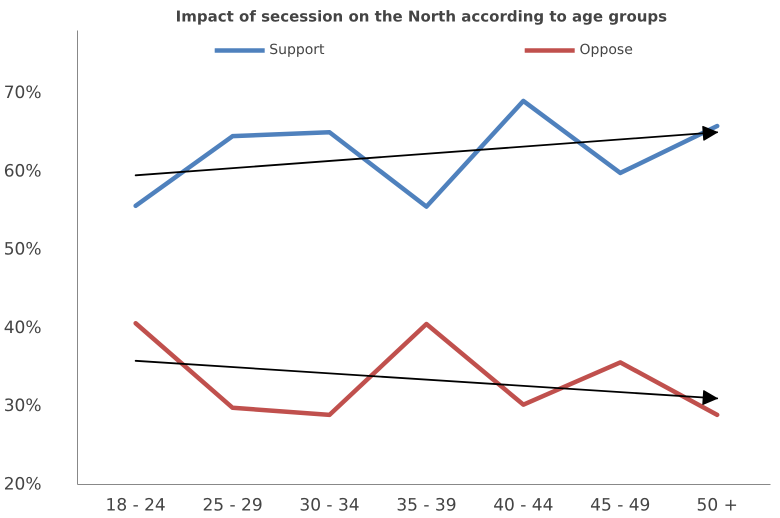 This screenshot has height=518, width=780. What do you see at coordinates (23, 250) in the screenshot?
I see `y-tick-label: 50%` at bounding box center [23, 250].